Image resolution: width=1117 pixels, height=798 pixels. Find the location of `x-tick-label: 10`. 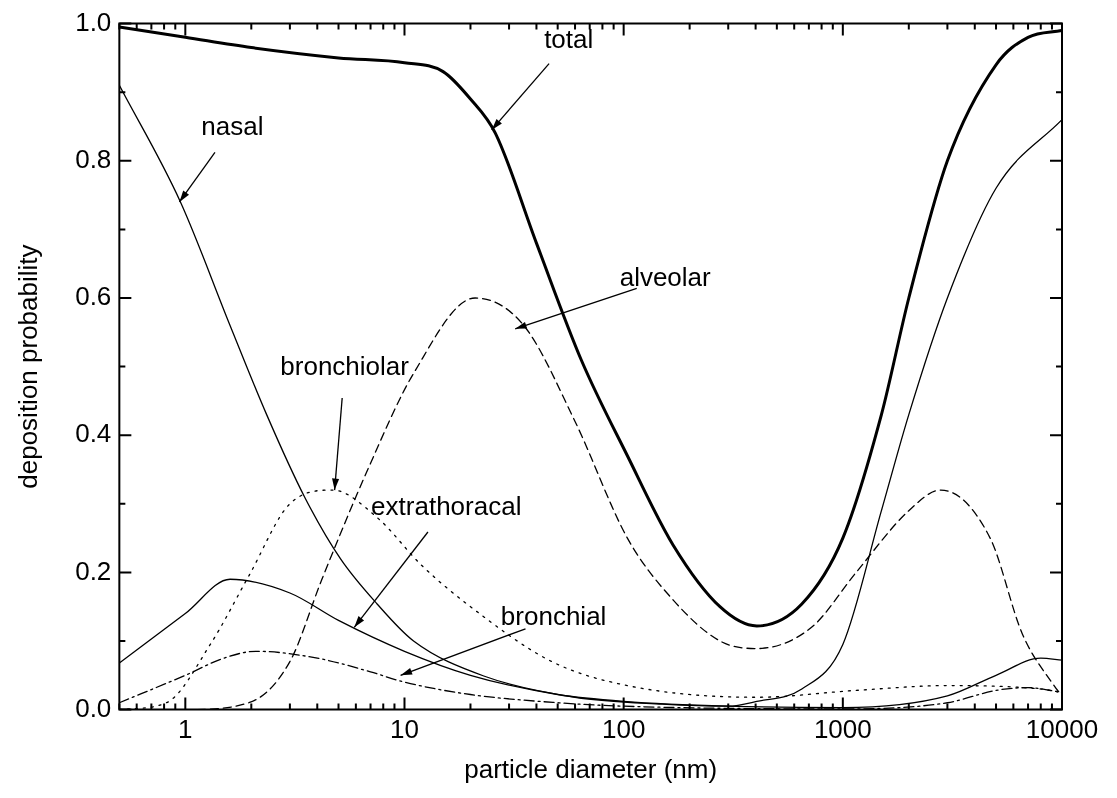

x-tick-label: 10 is located at coordinates (404, 729).